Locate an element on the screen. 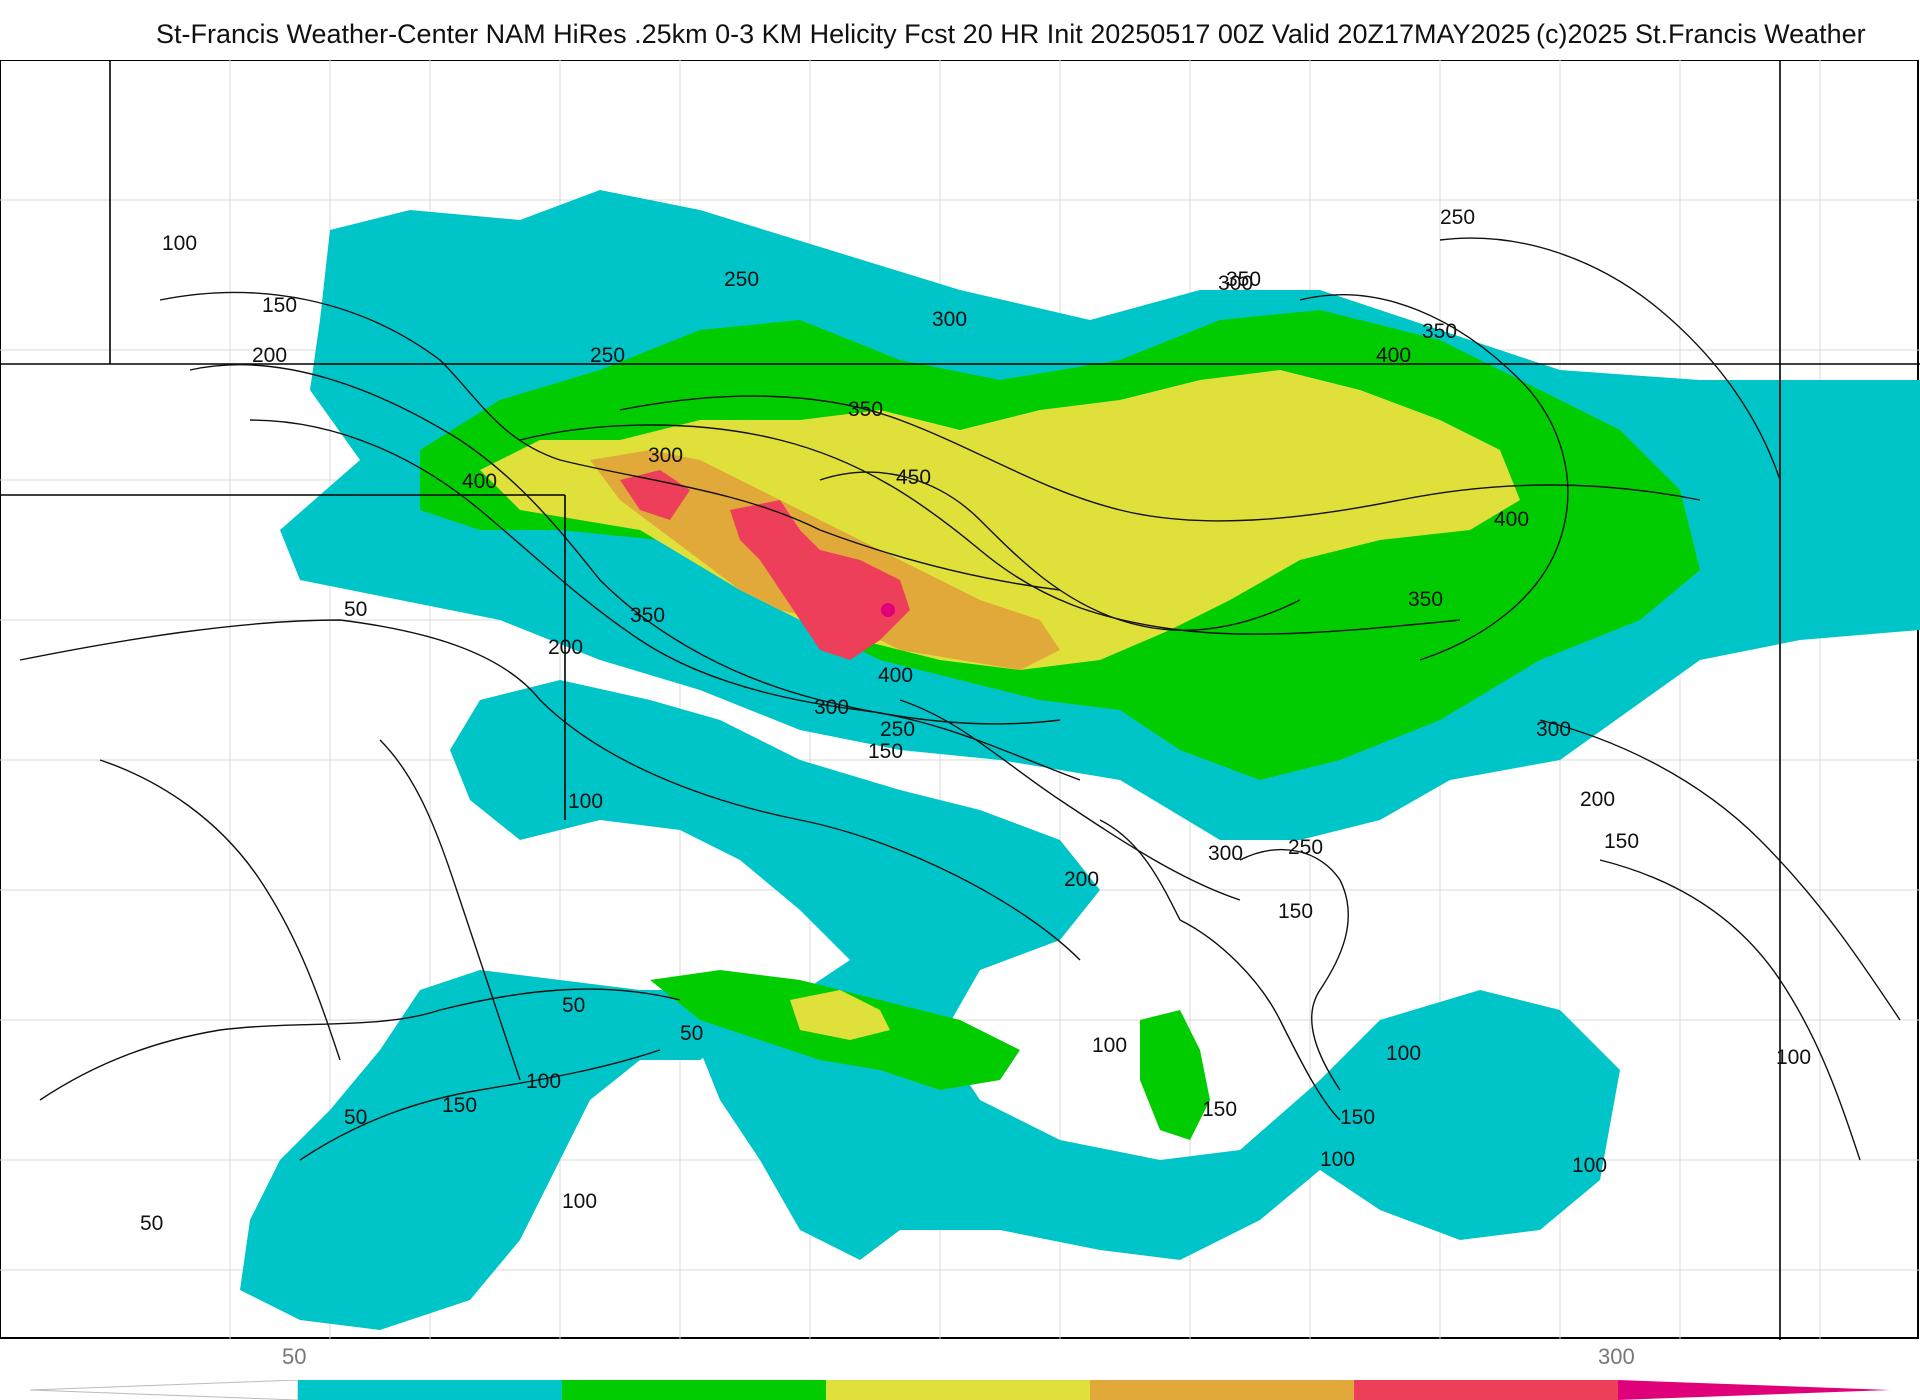  colorbar-left-arrow is located at coordinates (164, 1390).